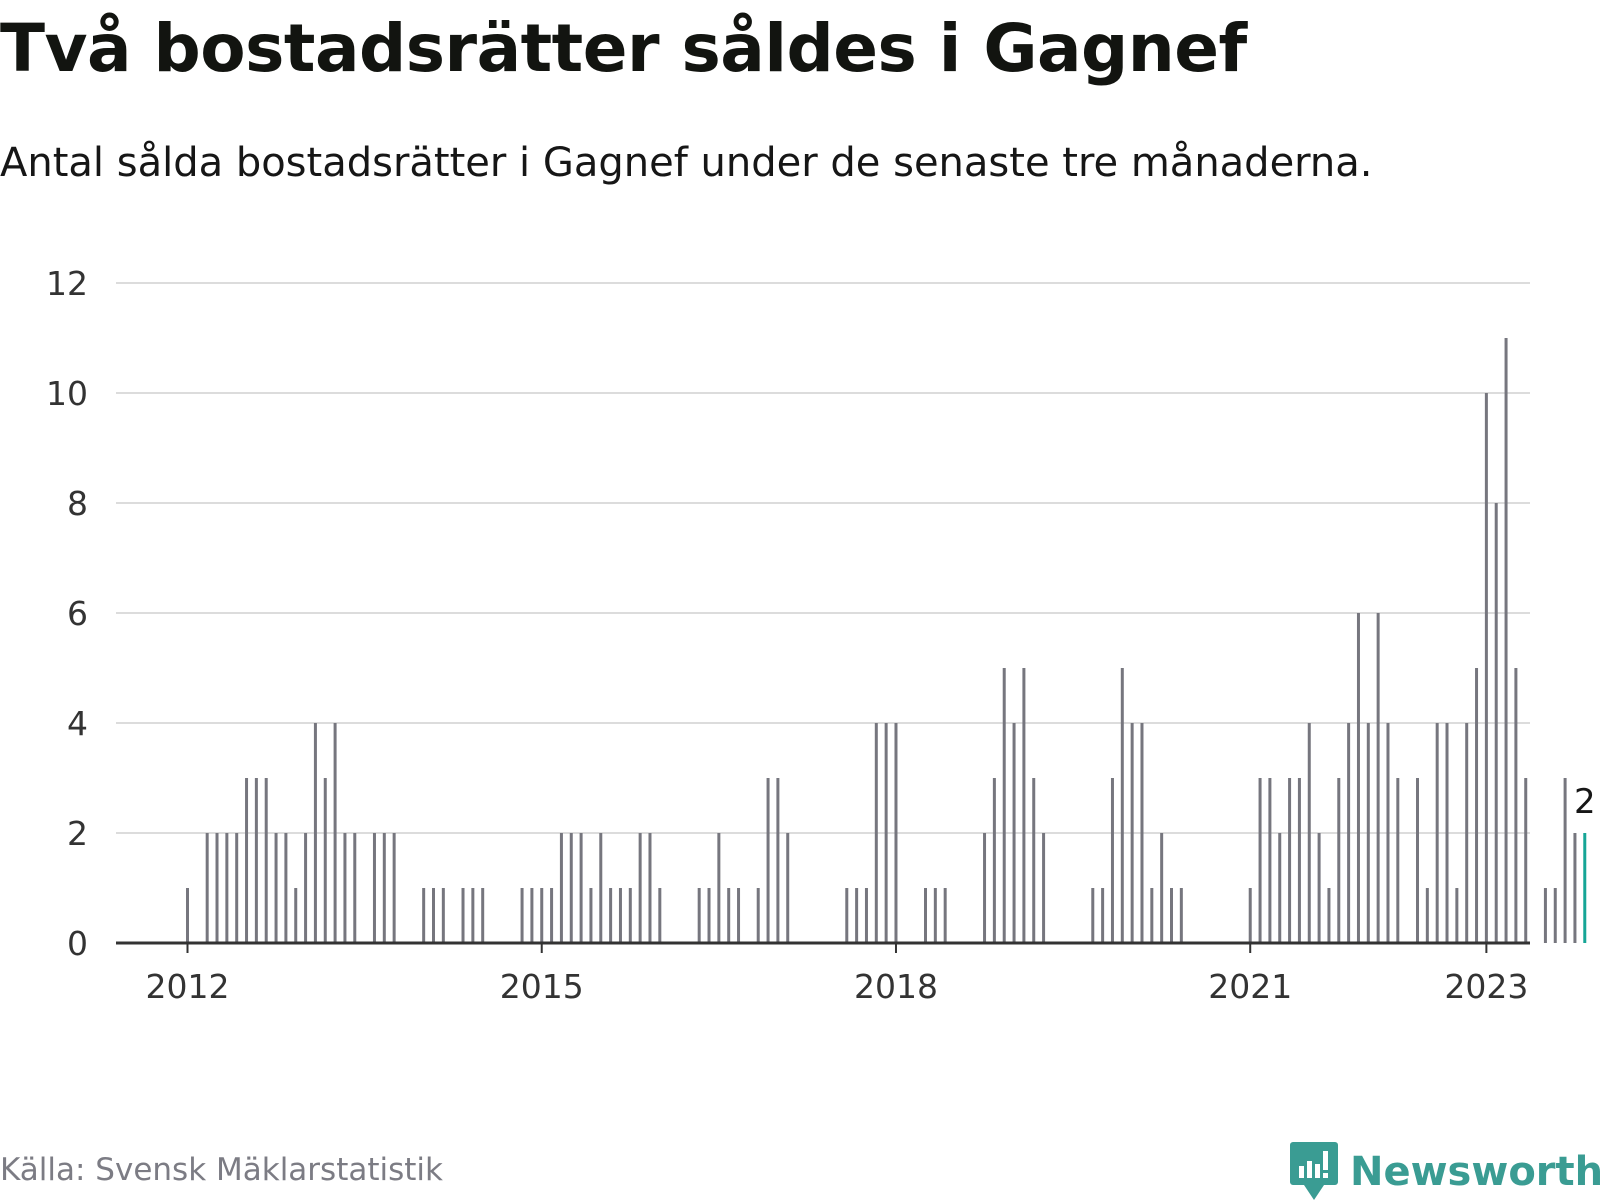 This screenshot has width=1600, height=1202. I want to click on source-note: Källa: Svensk Mäklarstatistik, so click(221, 1170).